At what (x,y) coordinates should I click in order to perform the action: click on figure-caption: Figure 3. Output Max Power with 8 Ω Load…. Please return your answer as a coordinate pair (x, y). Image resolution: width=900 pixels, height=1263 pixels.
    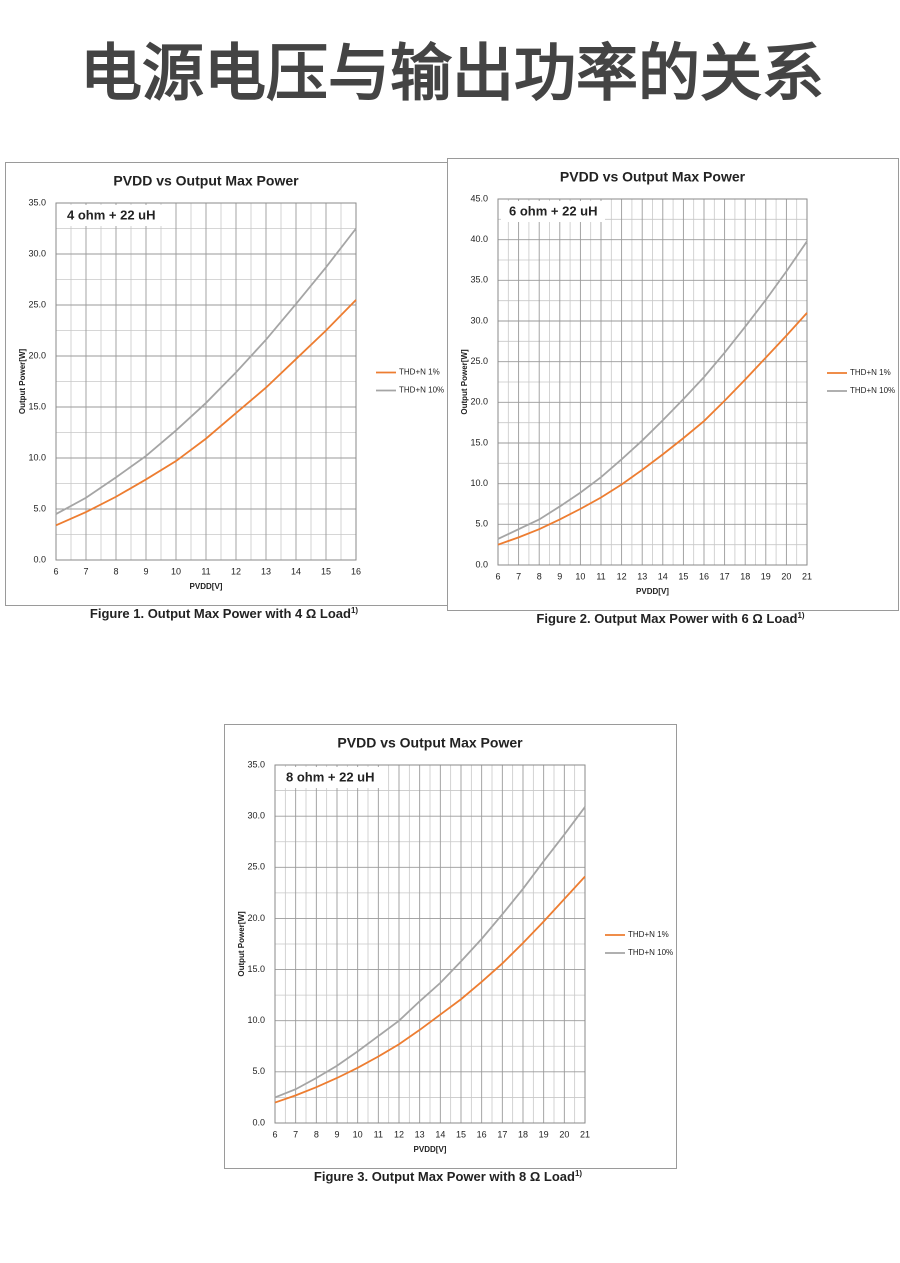
    Looking at the image, I should click on (448, 1176).